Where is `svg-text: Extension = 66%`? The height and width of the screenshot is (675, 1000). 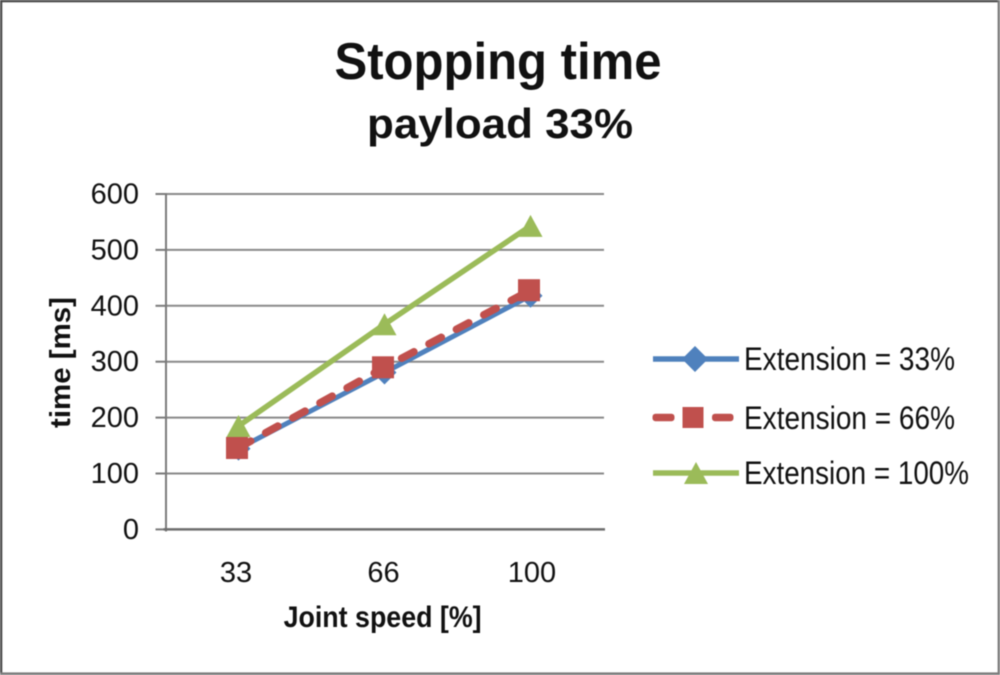
svg-text: Extension = 66% is located at coordinates (849, 418).